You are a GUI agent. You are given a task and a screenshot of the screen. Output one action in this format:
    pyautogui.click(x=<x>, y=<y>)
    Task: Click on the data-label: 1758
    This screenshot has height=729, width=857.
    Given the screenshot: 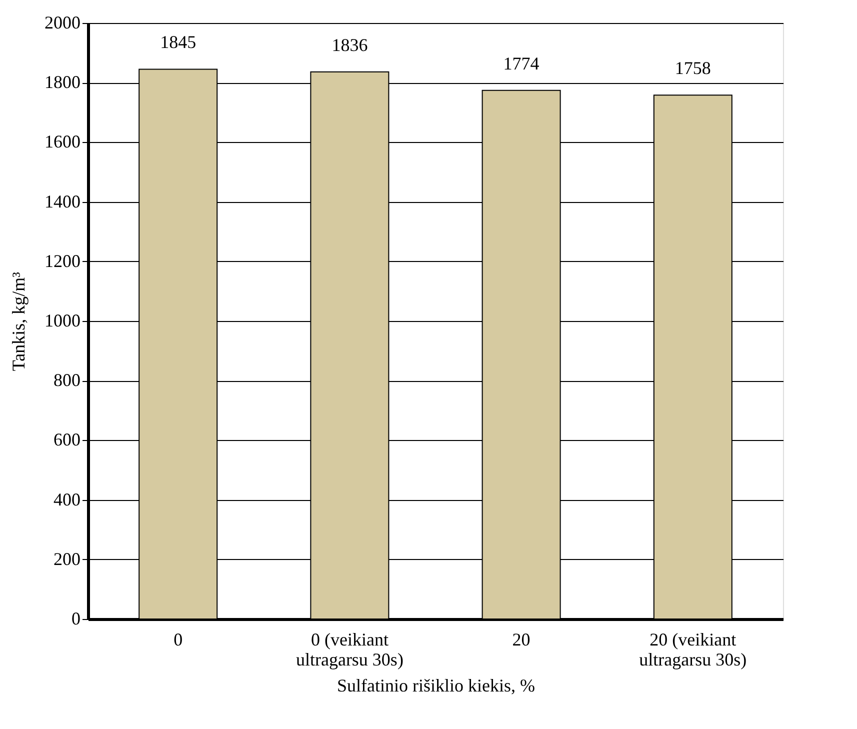 What is the action you would take?
    pyautogui.click(x=692, y=68)
    